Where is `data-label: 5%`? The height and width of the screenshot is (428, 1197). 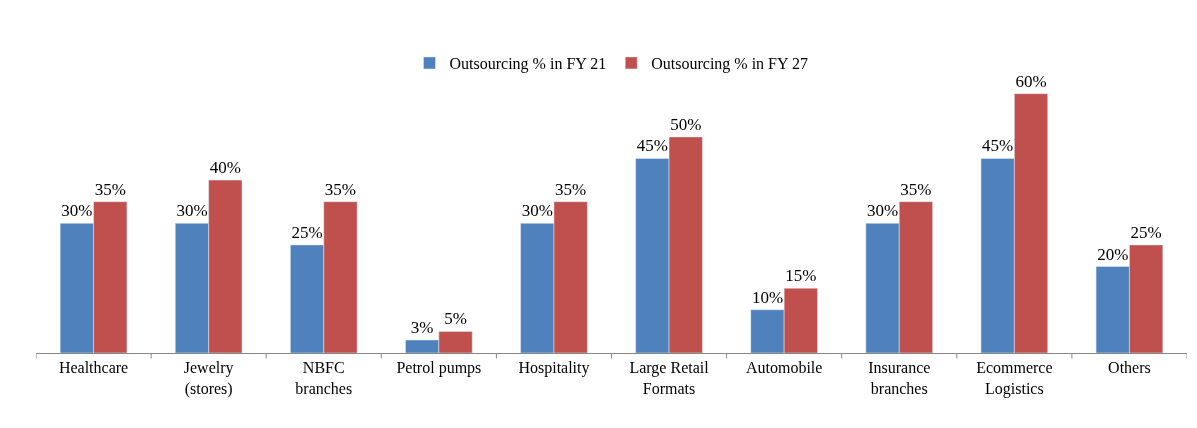 data-label: 5% is located at coordinates (455, 319).